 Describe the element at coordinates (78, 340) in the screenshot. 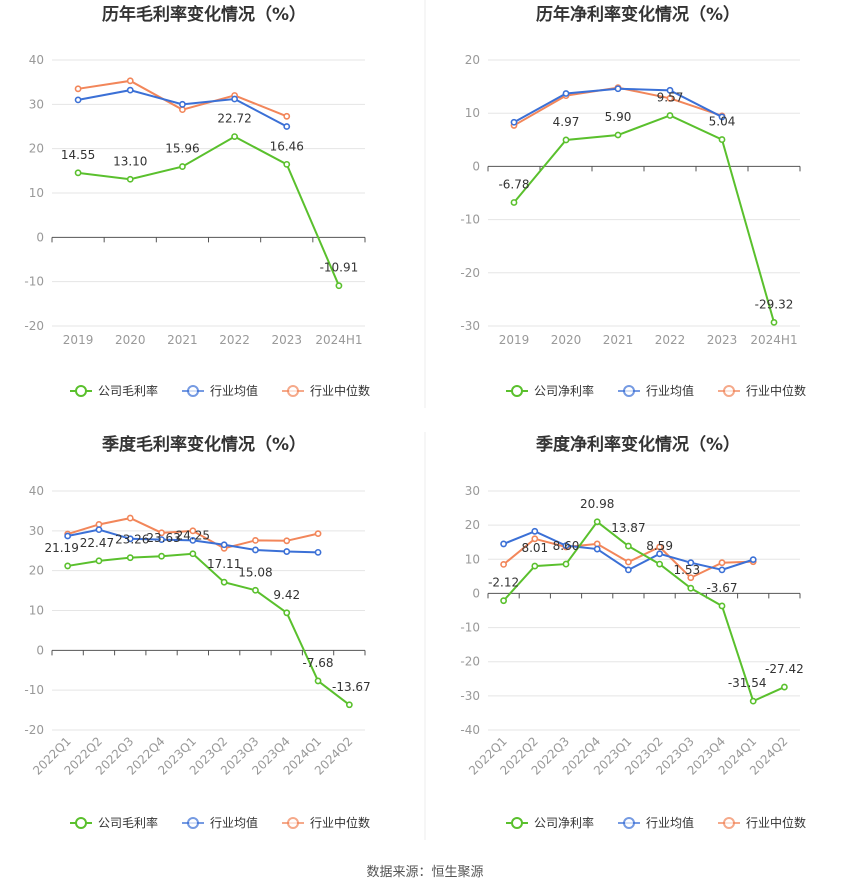

I see `x-tick-label: 2019` at that location.